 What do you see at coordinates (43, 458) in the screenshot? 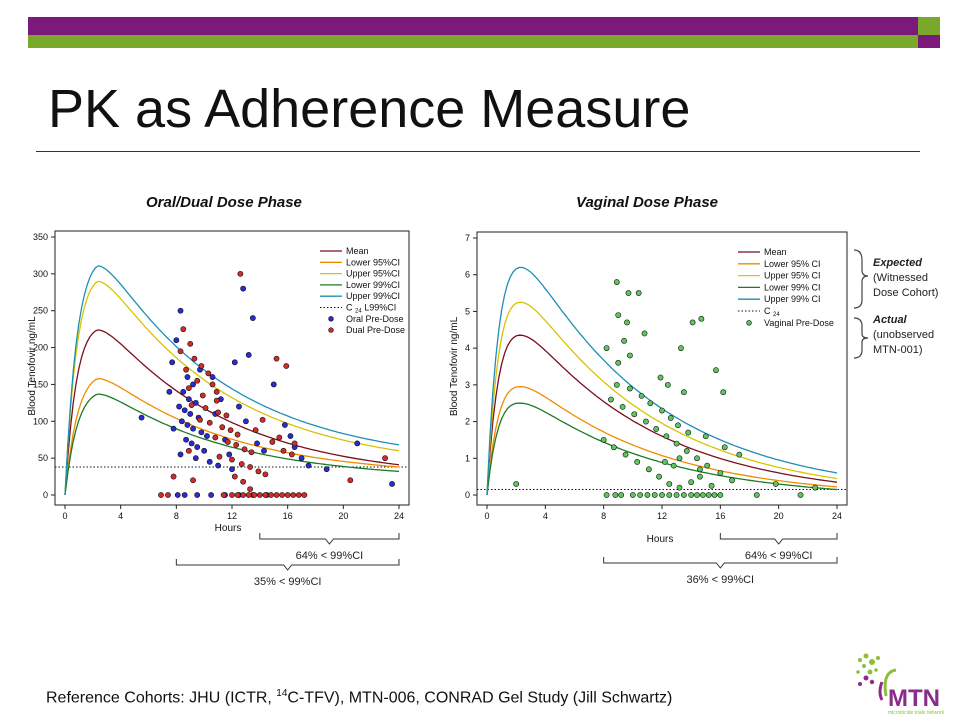
I see `y-tick-label: 50` at bounding box center [43, 458].